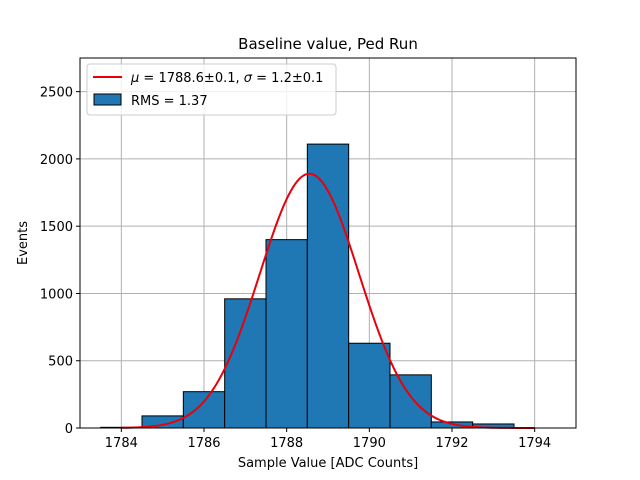 Image resolution: width=640 pixels, height=480 pixels. What do you see at coordinates (121, 443) in the screenshot?
I see `x-tick-label: 1784` at bounding box center [121, 443].